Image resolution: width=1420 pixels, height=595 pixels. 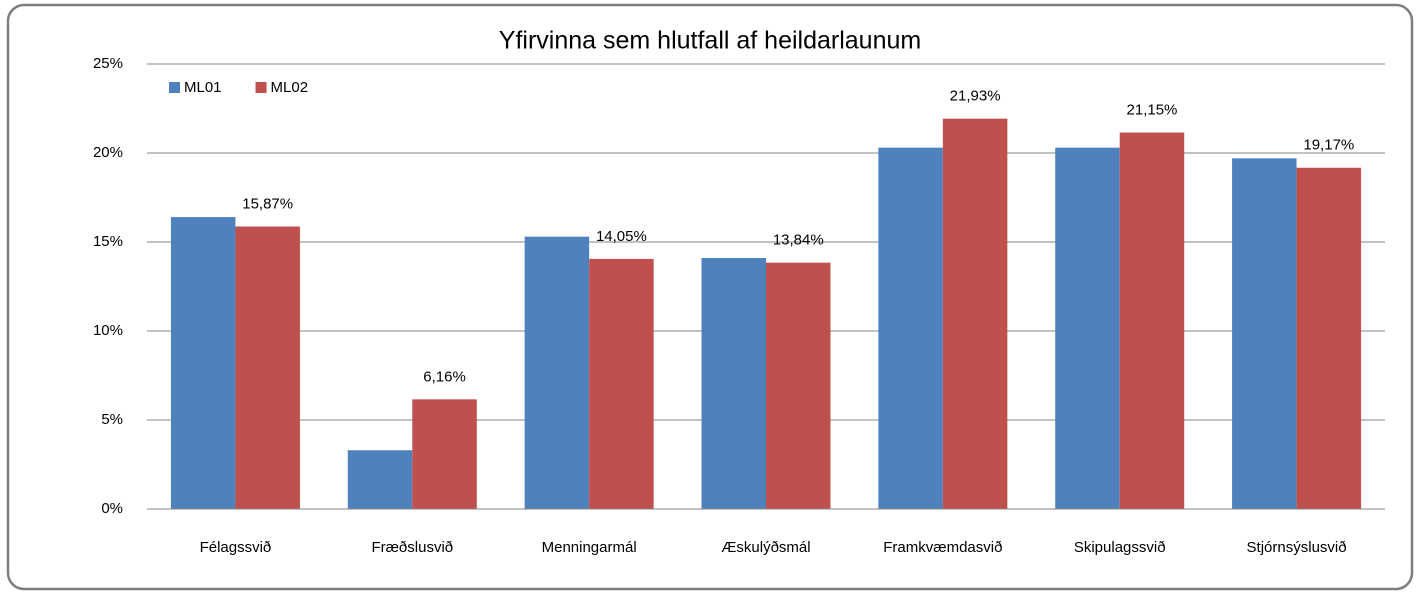 I want to click on x-tick-label: Æskulýðsmál, so click(x=765, y=547).